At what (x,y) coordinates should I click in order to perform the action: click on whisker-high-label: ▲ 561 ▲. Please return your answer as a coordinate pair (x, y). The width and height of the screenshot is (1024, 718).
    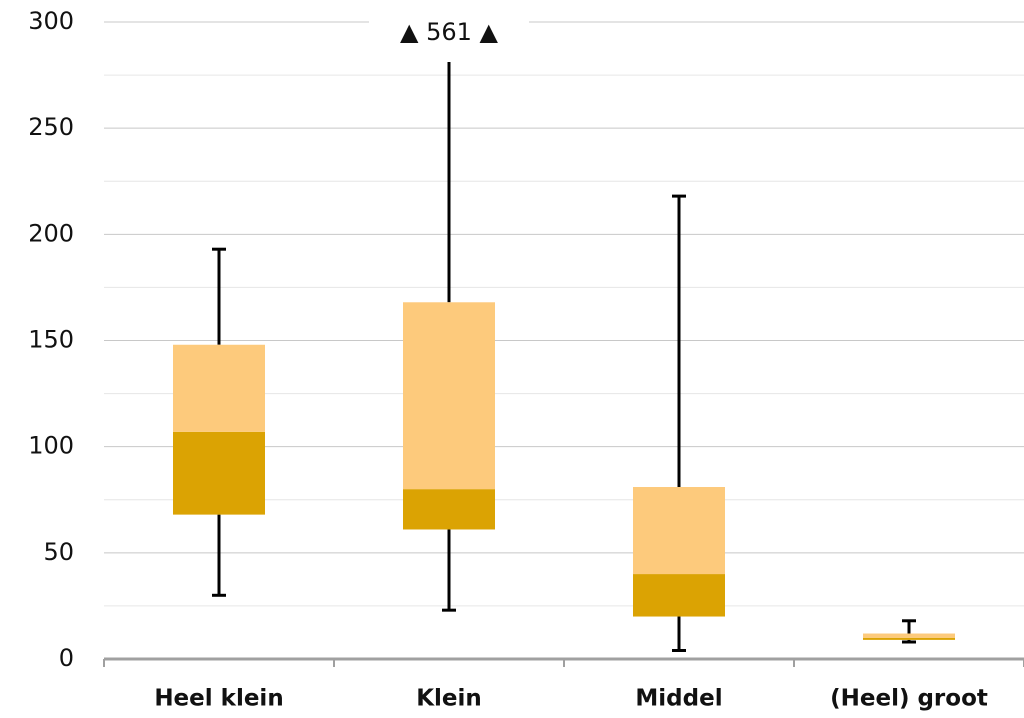
    Looking at the image, I should click on (449, 32).